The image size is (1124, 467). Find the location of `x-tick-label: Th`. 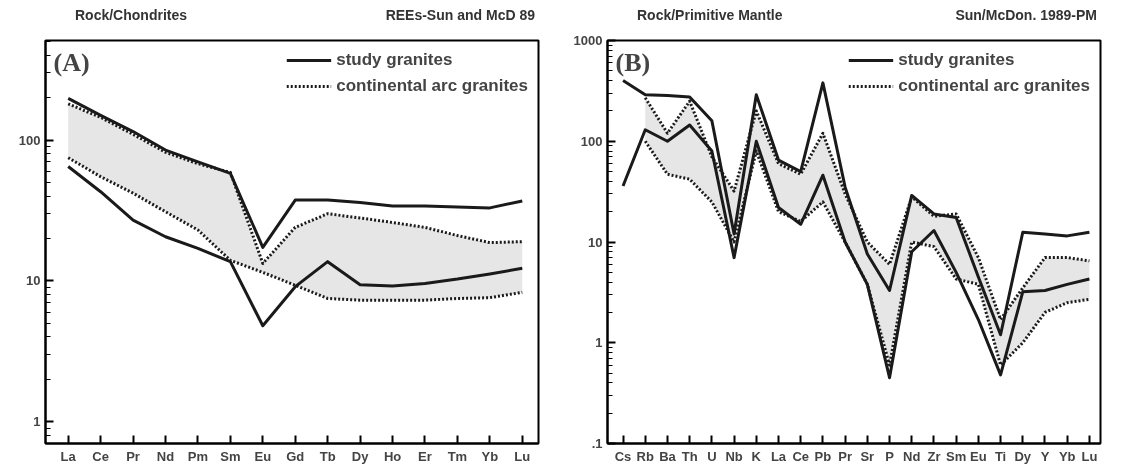

x-tick-label: Th is located at coordinates (689, 456).